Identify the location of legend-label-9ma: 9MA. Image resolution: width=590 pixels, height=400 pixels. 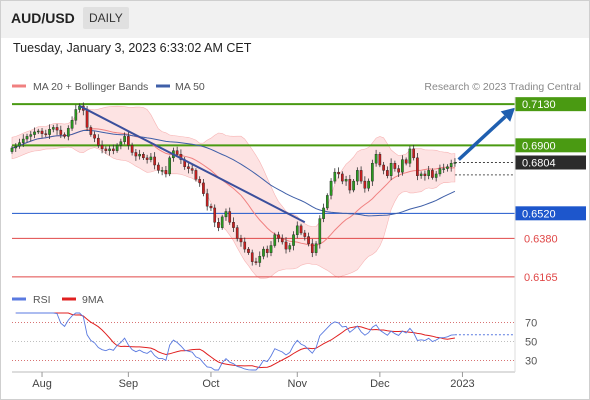
(93, 300).